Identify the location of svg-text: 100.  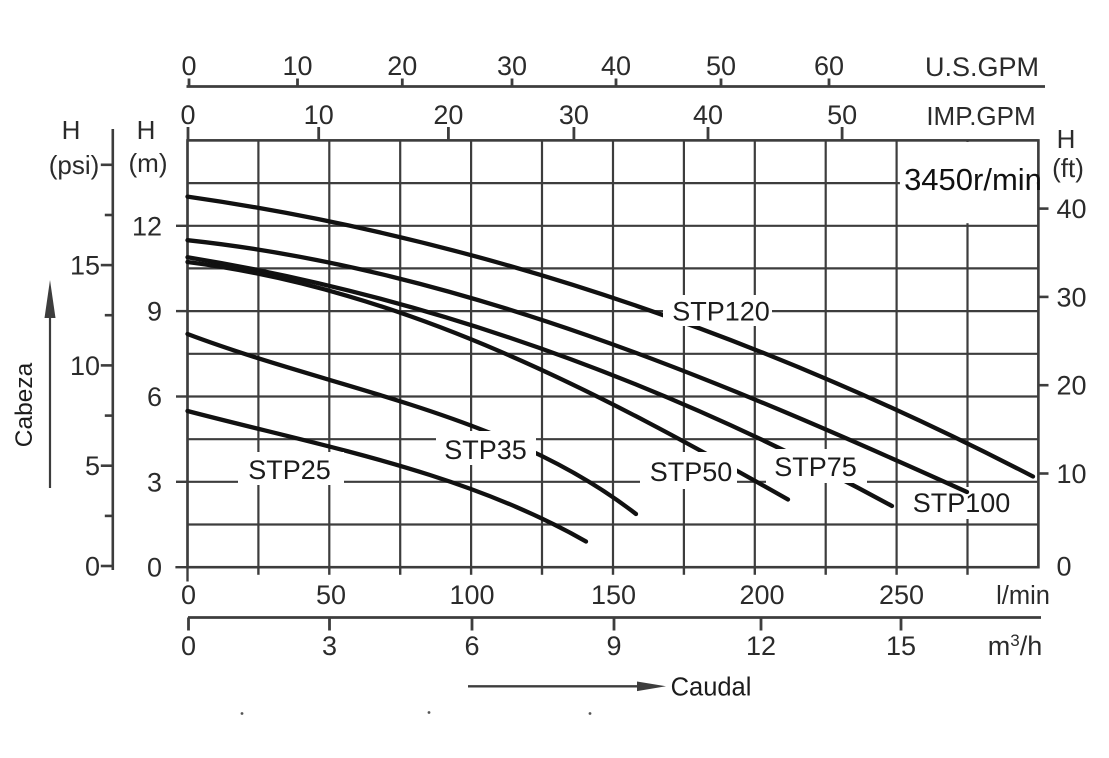
(471, 595).